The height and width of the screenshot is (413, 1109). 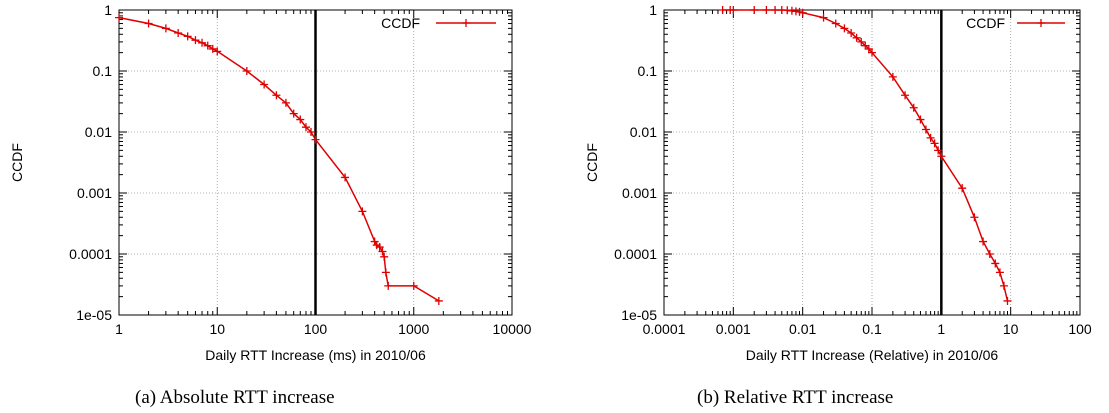 I want to click on x-tick-label: 10000, so click(x=512, y=329).